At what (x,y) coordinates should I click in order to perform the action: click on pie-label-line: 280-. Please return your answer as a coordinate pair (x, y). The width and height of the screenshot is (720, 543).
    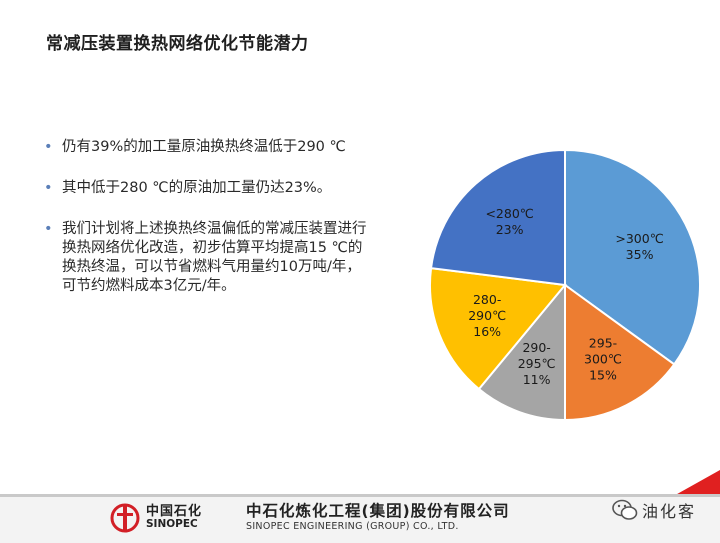
    Looking at the image, I should click on (487, 299).